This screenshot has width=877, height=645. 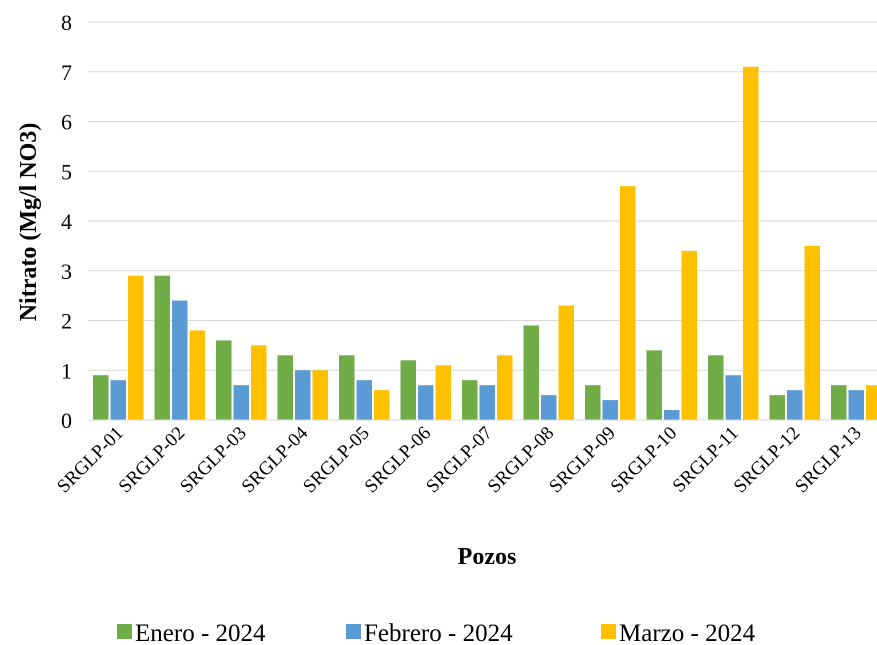 I want to click on y-tick-label: 8, so click(x=66, y=22).